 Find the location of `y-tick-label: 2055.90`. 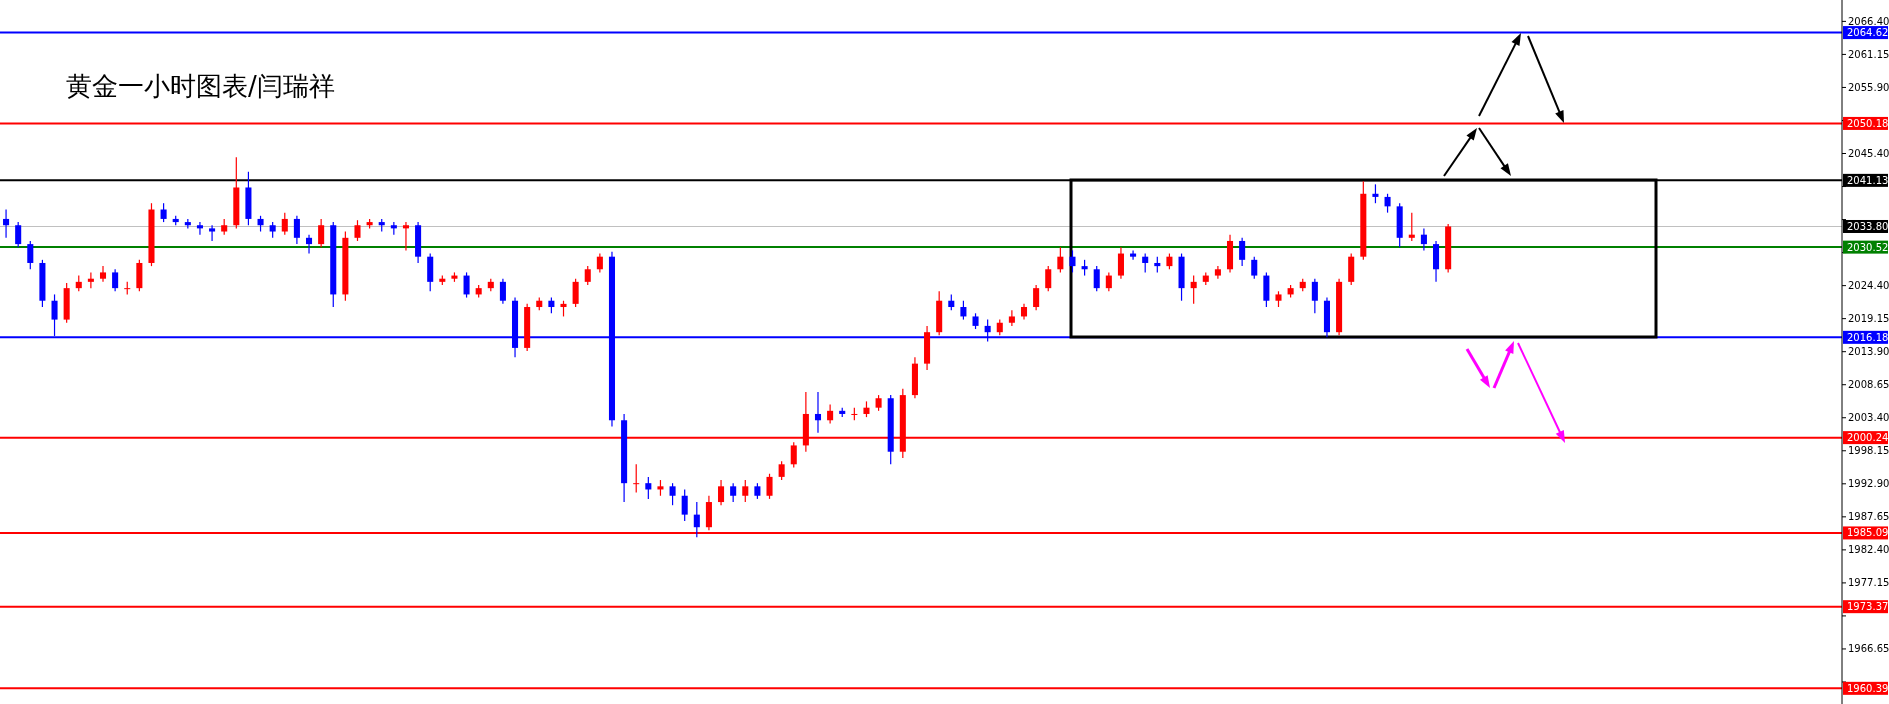

y-tick-label: 2055.90 is located at coordinates (1868, 87).